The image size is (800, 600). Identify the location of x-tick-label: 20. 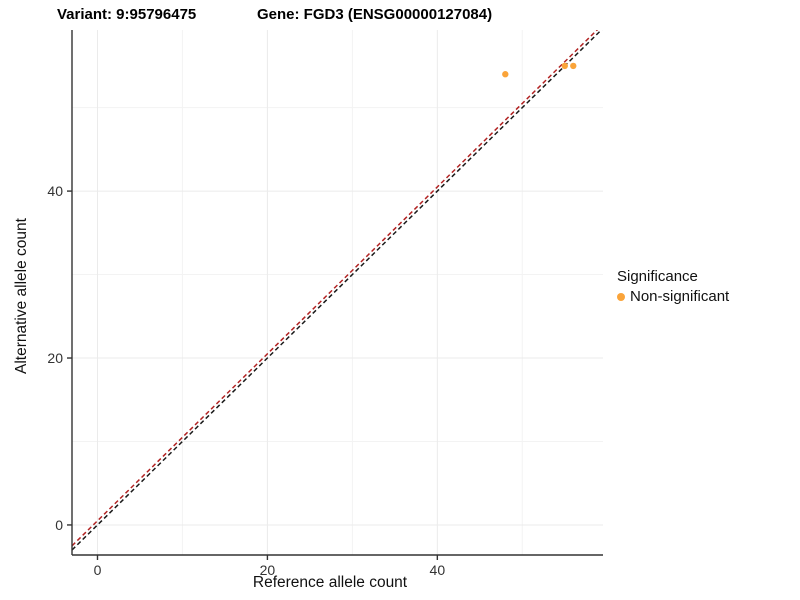
(268, 570).